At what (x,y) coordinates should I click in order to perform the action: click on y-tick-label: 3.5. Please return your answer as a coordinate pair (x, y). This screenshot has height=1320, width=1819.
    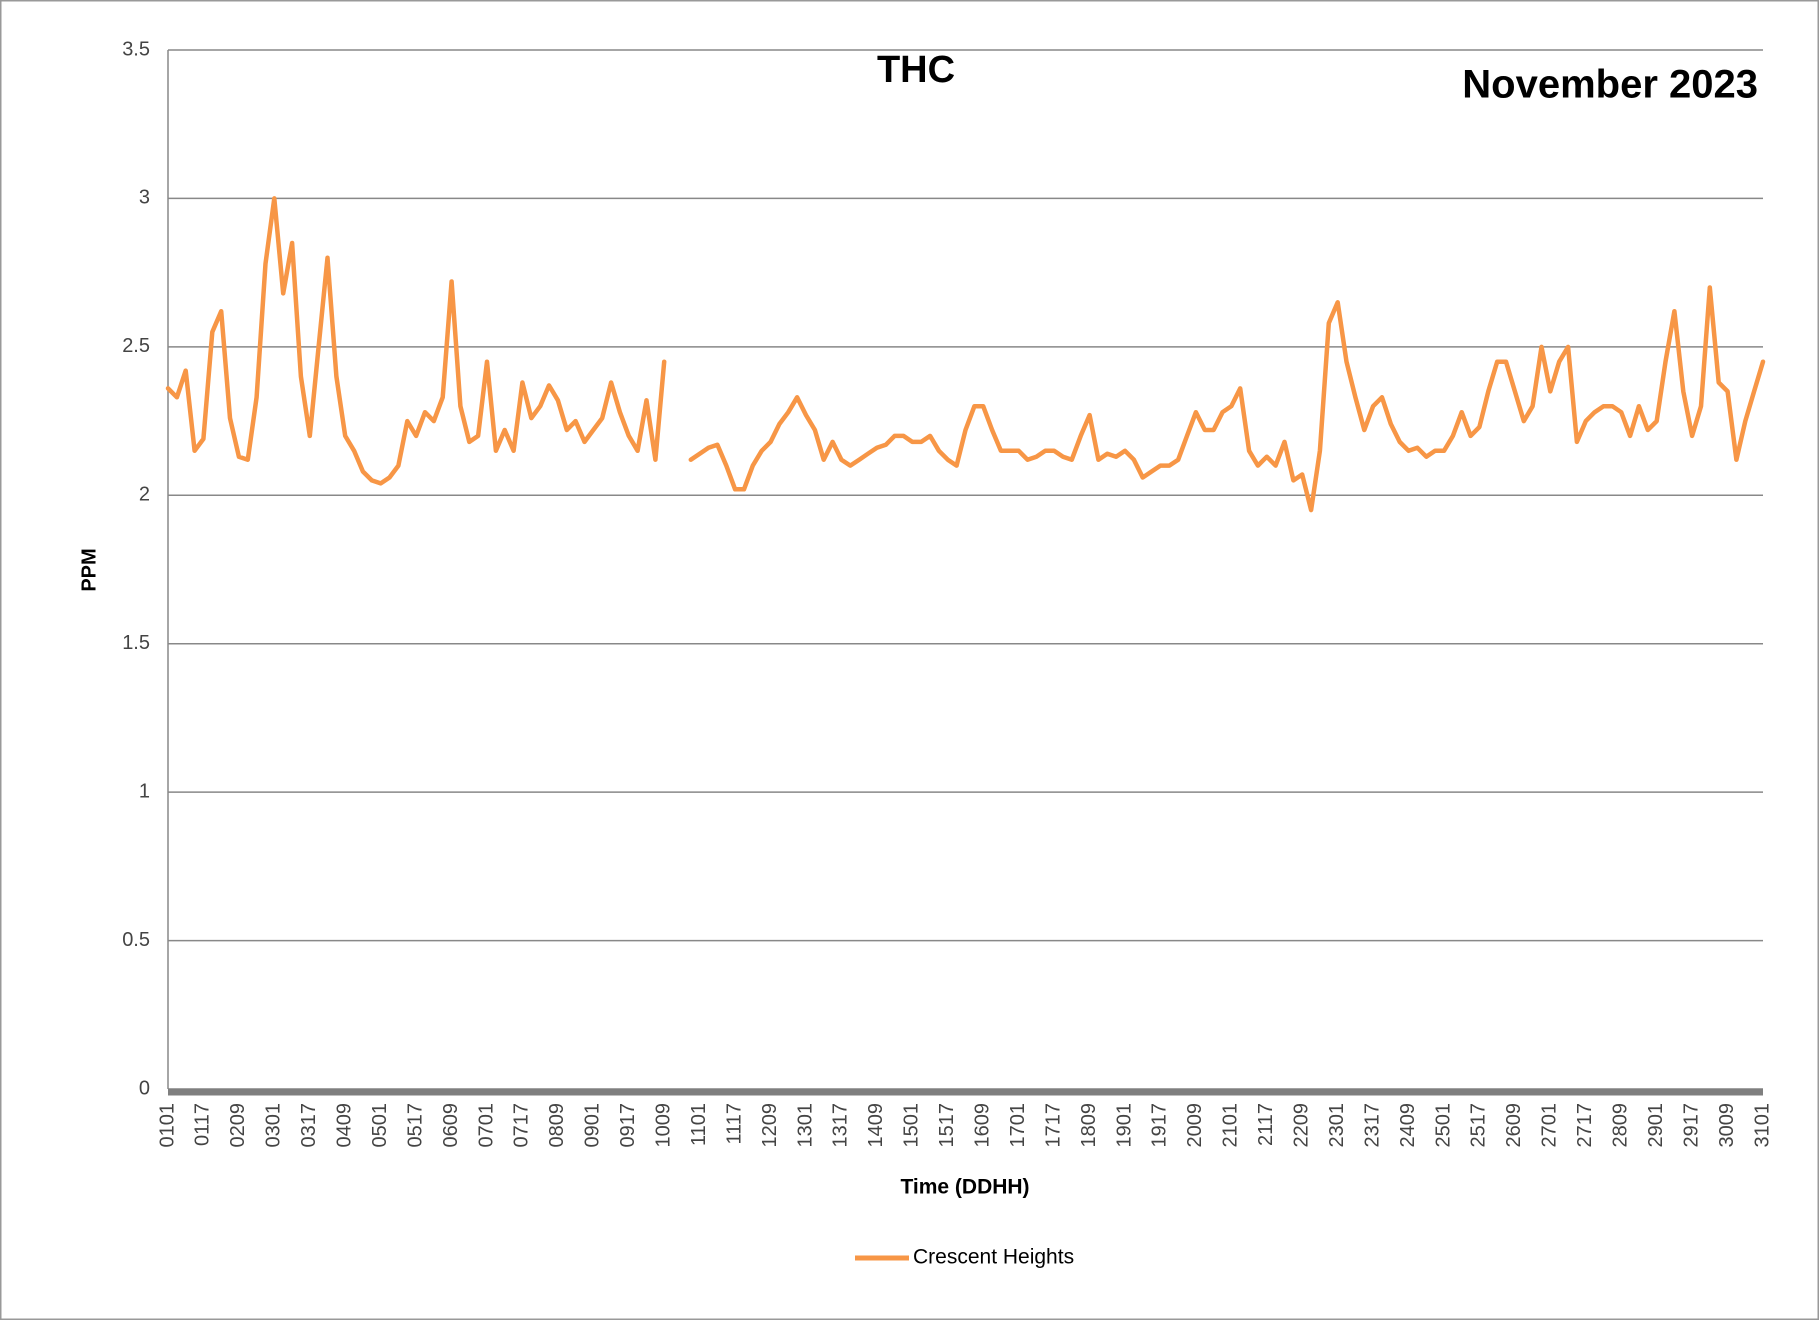
    Looking at the image, I should click on (136, 49).